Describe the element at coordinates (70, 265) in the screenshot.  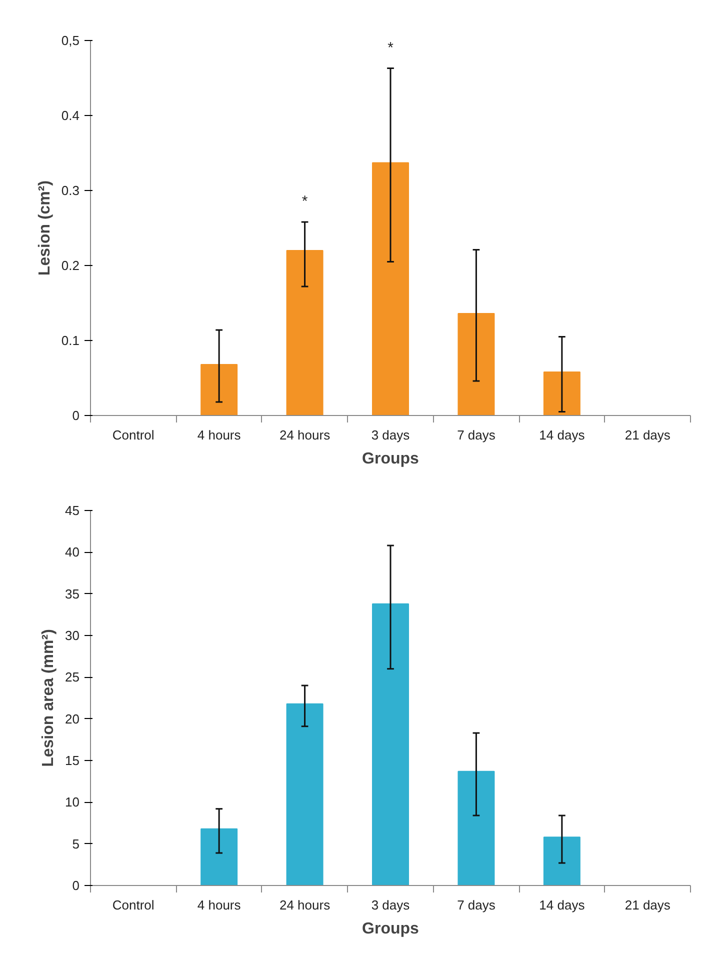
I see `y-tick-label: 0.2` at that location.